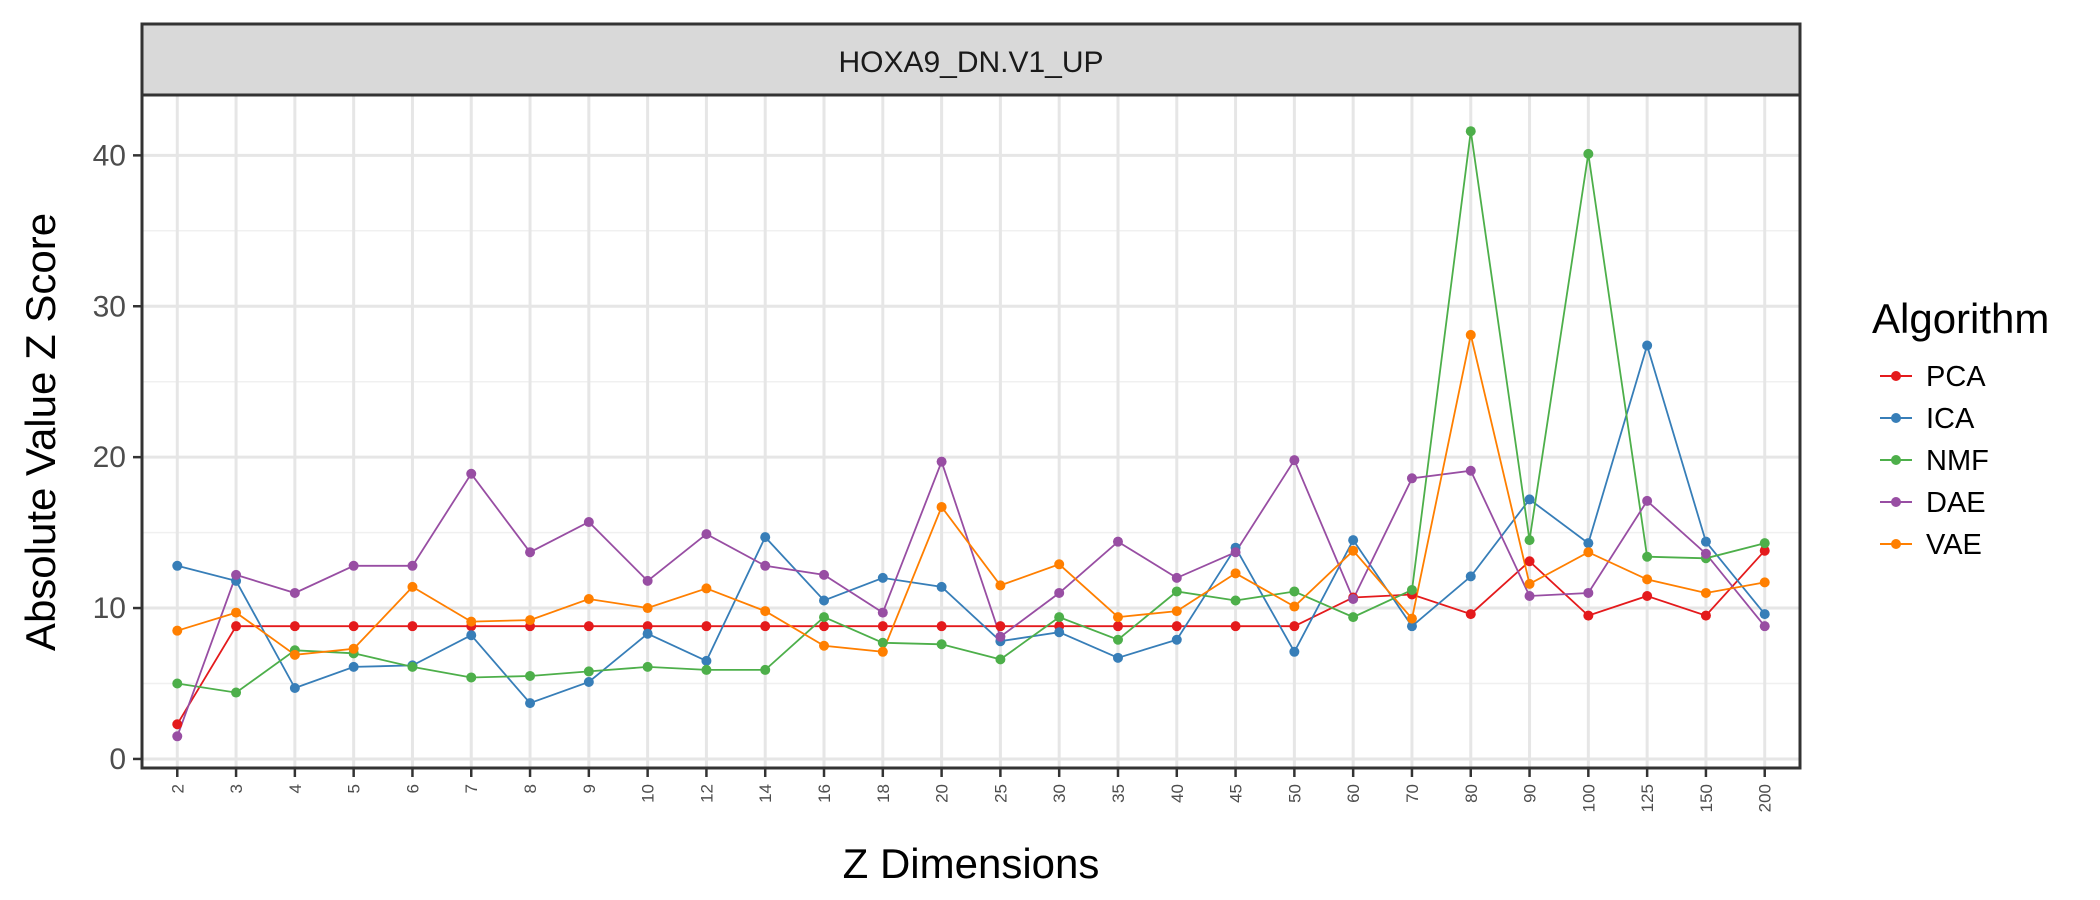 The height and width of the screenshot is (900, 2100). Describe the element at coordinates (117, 457) in the screenshot. I see `y-axis: 0 10 20 30 40` at that location.